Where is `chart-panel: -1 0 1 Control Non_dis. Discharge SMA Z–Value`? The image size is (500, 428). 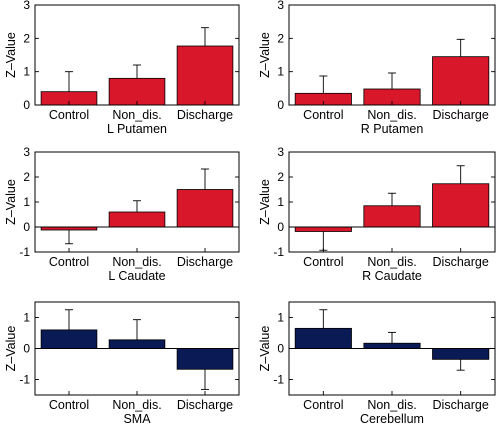 chart-panel: -1 0 1 Control Non_dis. Discharge SMA Z–Value is located at coordinates (122, 363).